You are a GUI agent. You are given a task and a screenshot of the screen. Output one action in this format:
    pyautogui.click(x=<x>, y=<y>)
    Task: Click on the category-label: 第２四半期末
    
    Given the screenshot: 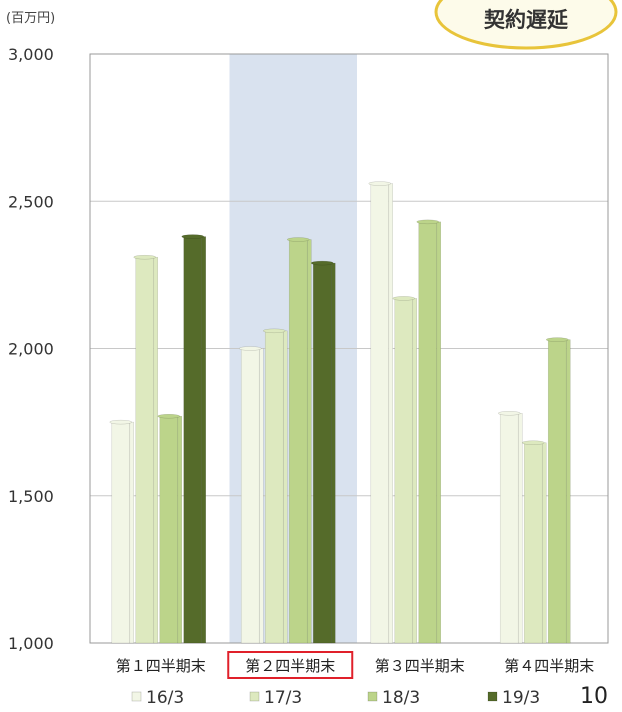 What is the action you would take?
    pyautogui.click(x=290, y=666)
    